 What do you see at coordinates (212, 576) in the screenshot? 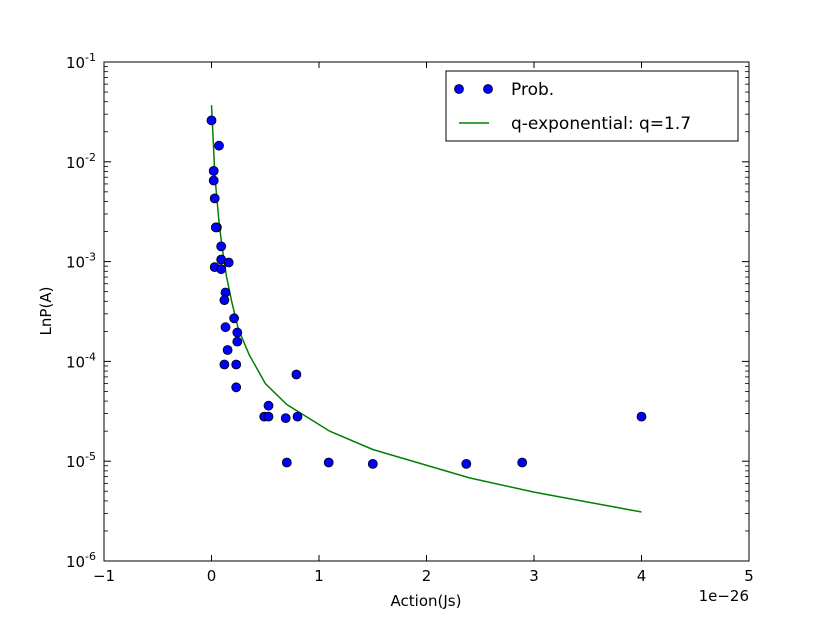
I see `x-tick-label: 0` at bounding box center [212, 576].